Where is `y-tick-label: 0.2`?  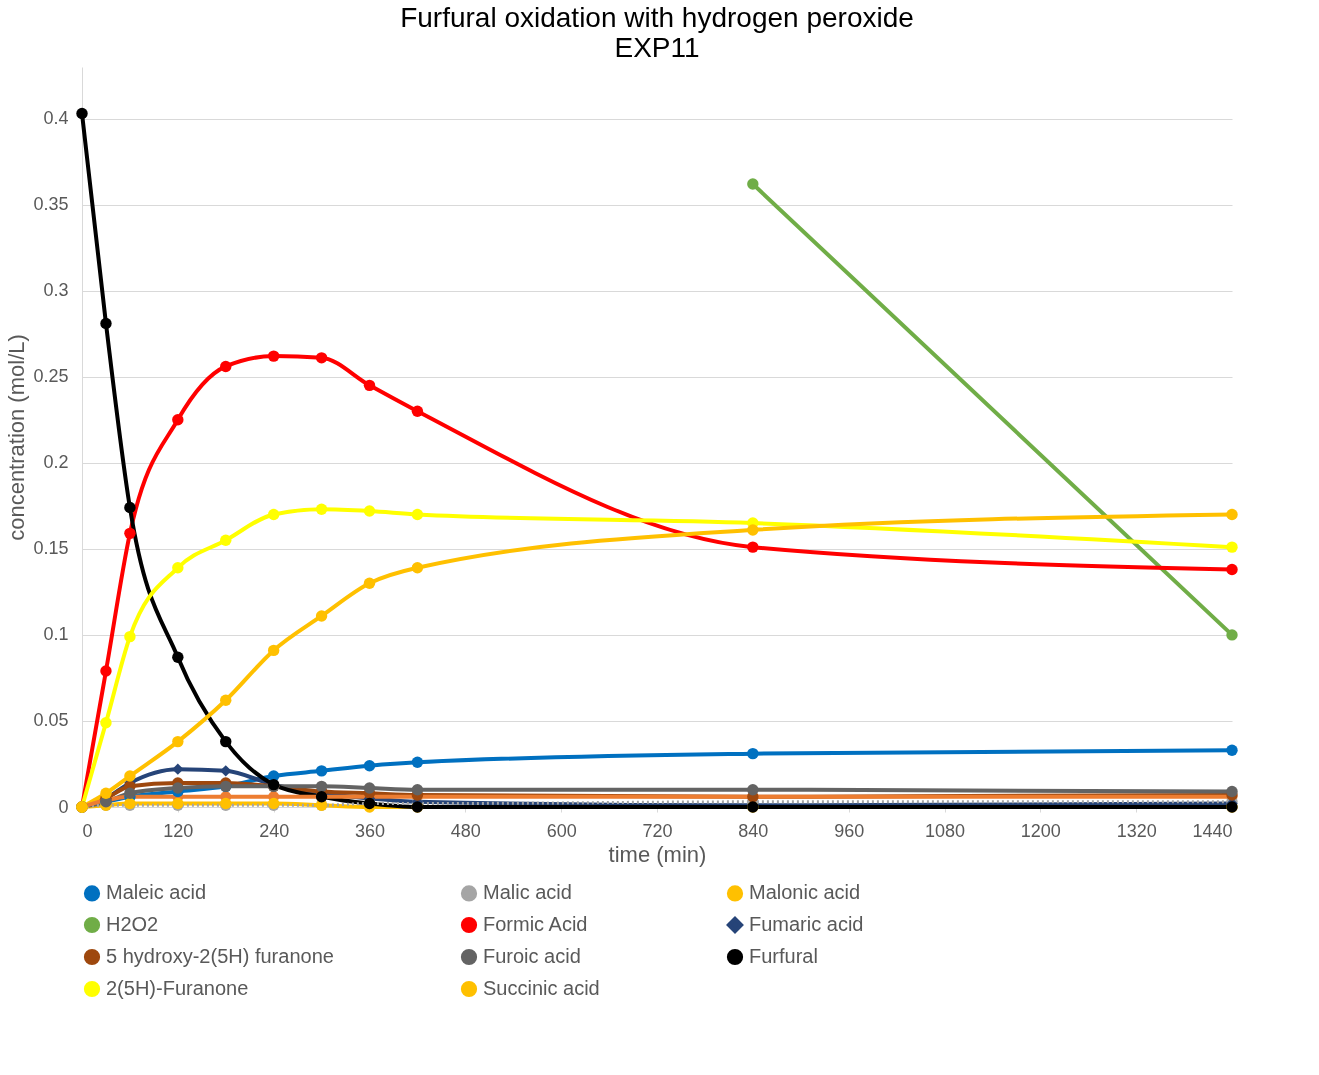 y-tick-label: 0.2 is located at coordinates (56, 462).